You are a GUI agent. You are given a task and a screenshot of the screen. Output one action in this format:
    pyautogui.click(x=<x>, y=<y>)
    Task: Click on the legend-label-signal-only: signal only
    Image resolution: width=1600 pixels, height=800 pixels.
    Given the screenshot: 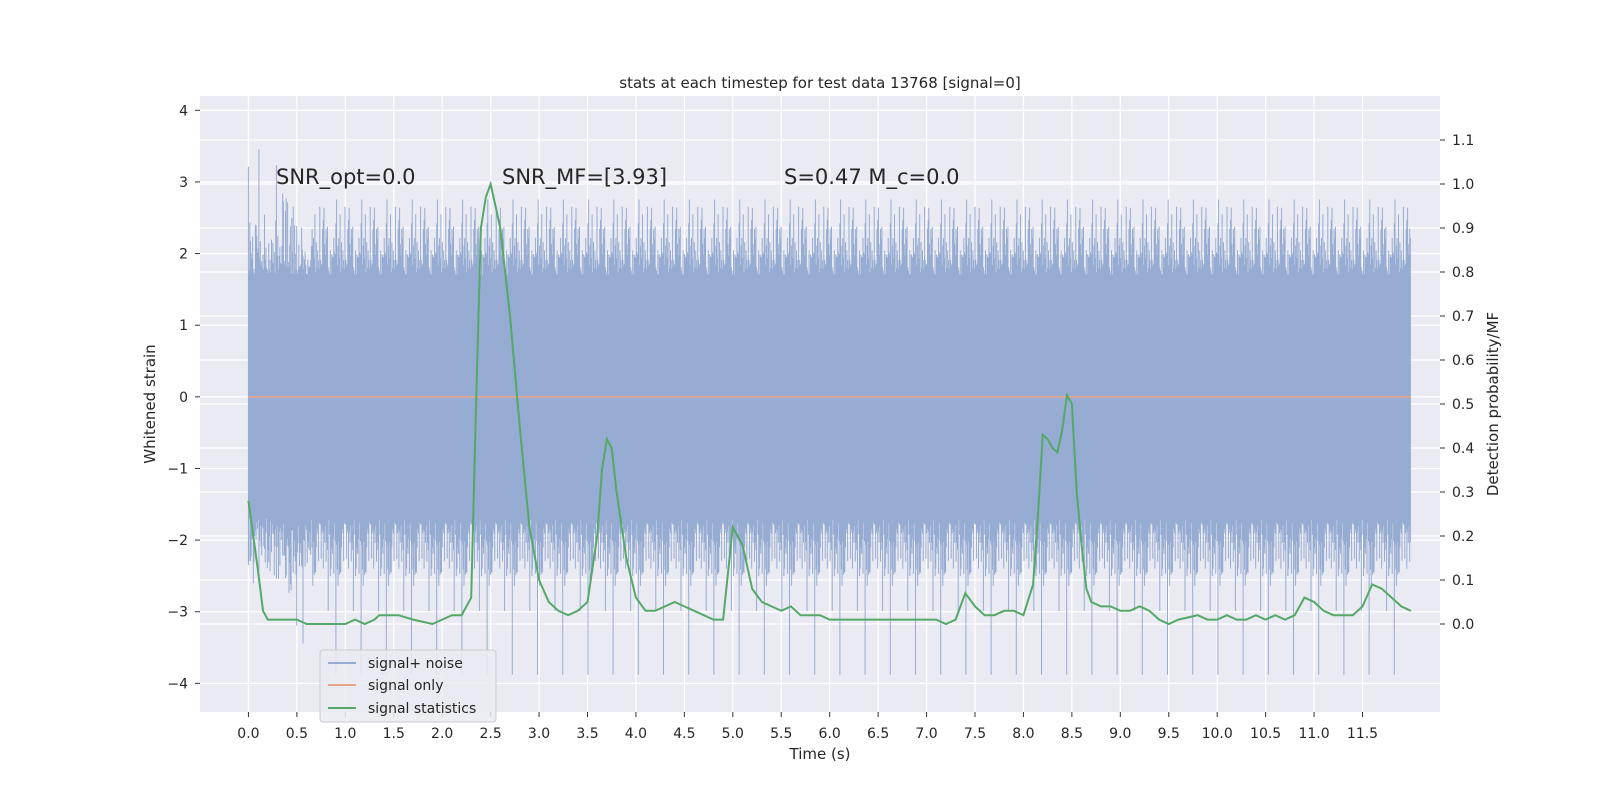 What is the action you would take?
    pyautogui.click(x=405, y=686)
    